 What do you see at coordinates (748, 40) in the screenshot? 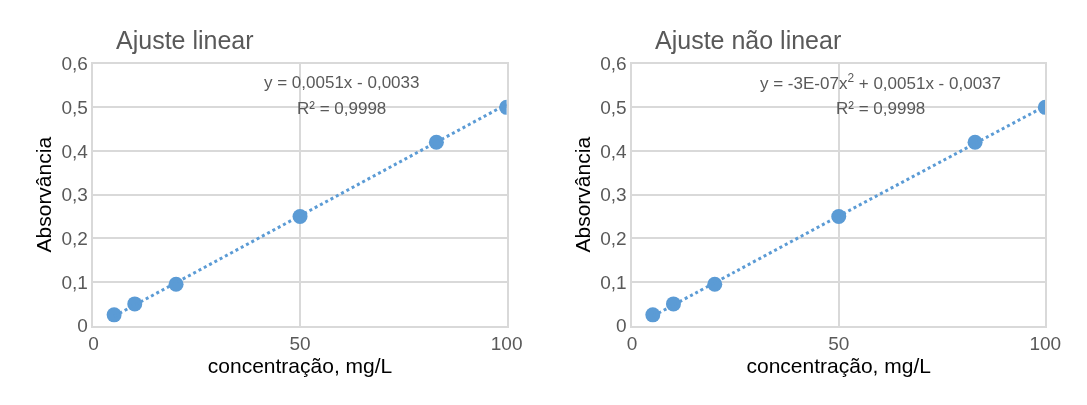
I see `chart-title: Ajuste não linear` at bounding box center [748, 40].